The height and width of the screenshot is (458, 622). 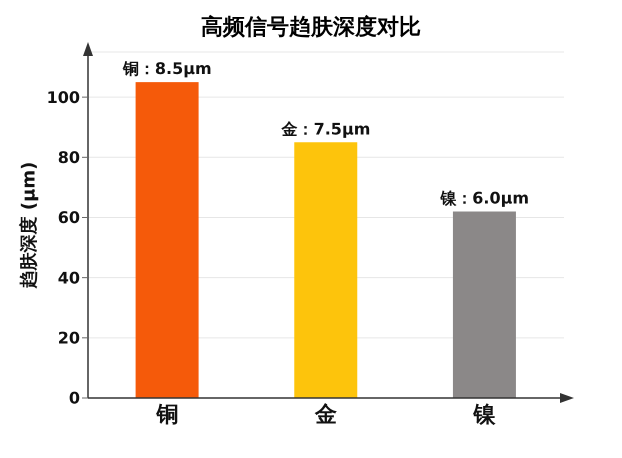 What do you see at coordinates (325, 415) in the screenshot?
I see `x-tick-label: 金` at bounding box center [325, 415].